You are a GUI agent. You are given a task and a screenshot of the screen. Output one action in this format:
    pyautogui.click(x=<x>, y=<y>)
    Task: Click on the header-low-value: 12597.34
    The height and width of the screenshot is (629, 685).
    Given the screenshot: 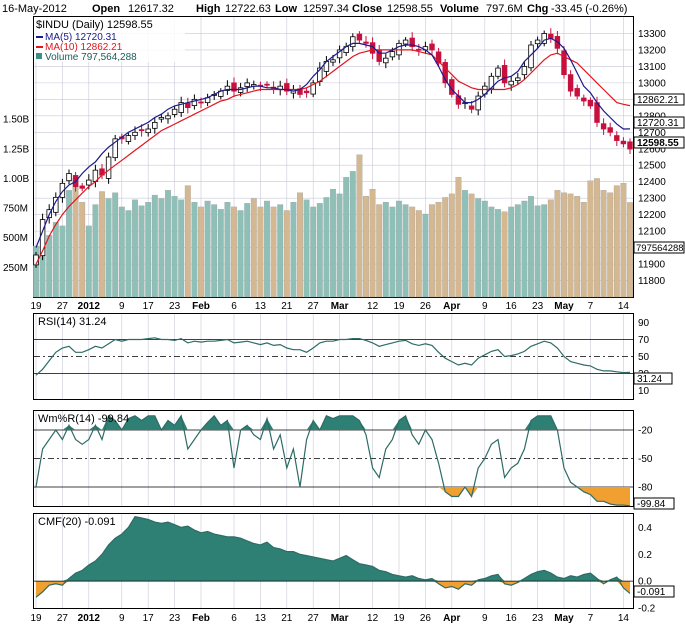 What is the action you would take?
    pyautogui.click(x=326, y=9)
    